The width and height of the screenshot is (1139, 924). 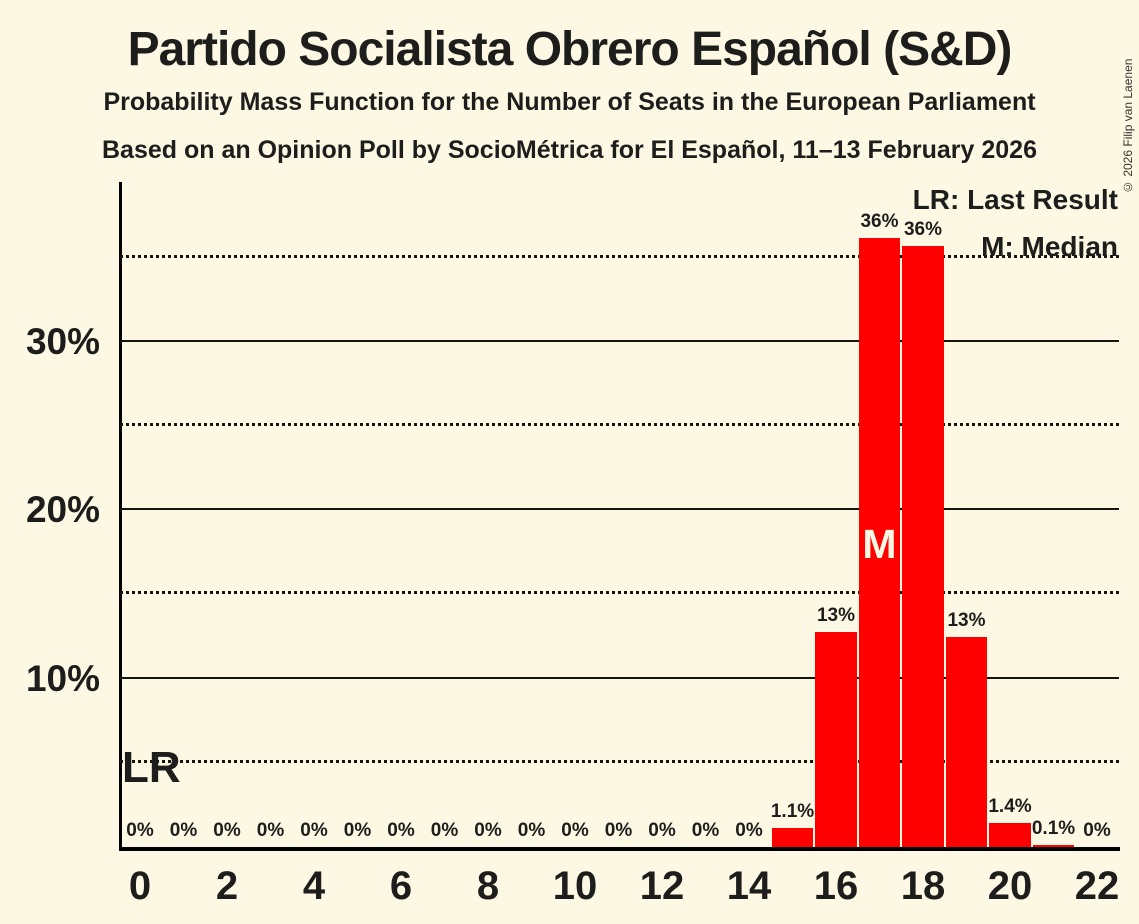 I want to click on gridline-5pct, so click(x=619, y=761).